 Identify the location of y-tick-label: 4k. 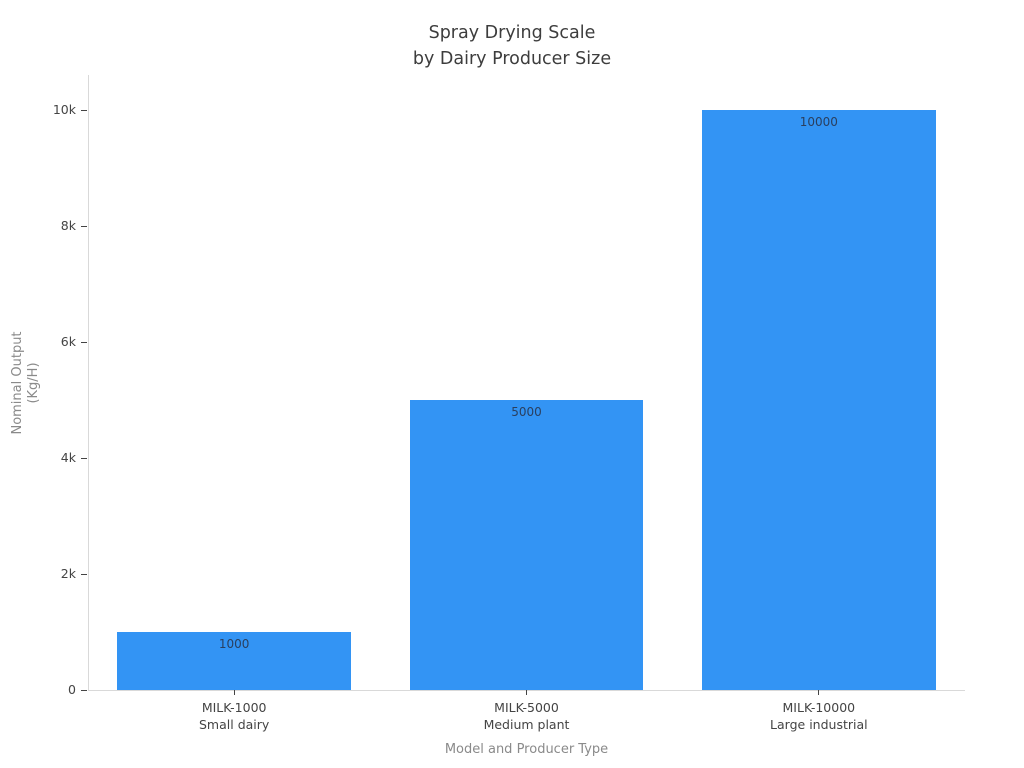
(68, 457).